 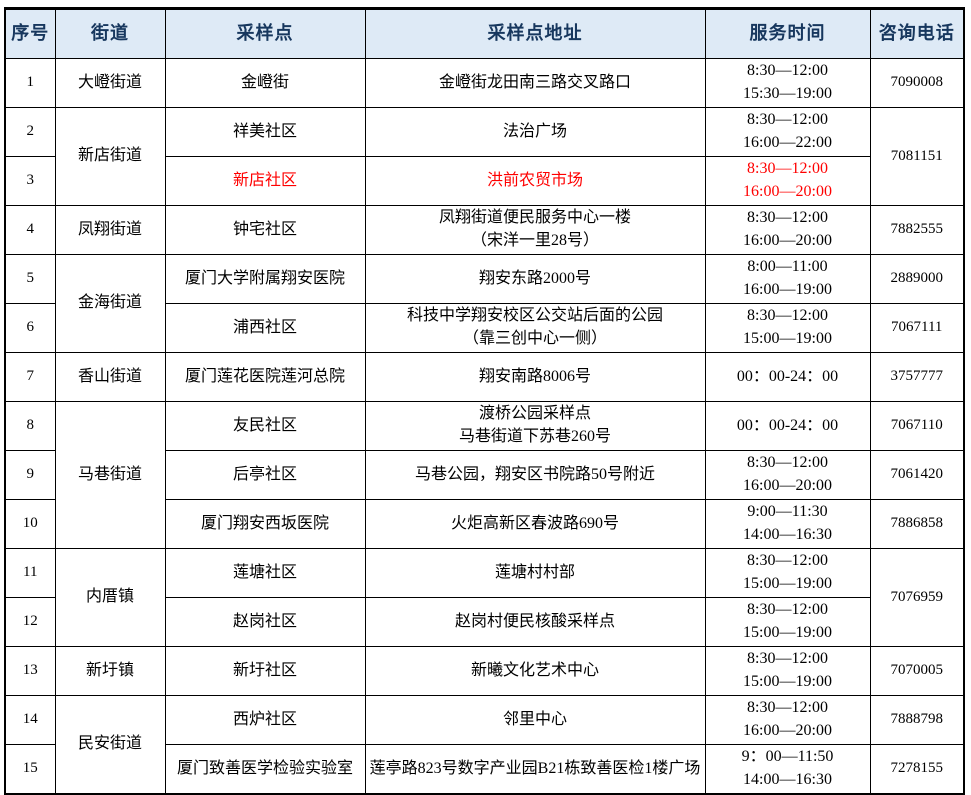 What do you see at coordinates (265, 573) in the screenshot?
I see `cell-site: 莲塘社区` at bounding box center [265, 573].